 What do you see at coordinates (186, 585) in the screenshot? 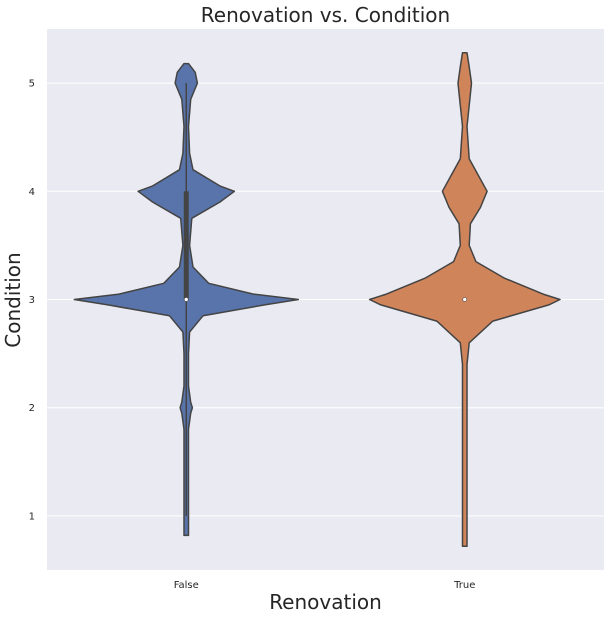
I see `x-tick-label-false: False` at bounding box center [186, 585].